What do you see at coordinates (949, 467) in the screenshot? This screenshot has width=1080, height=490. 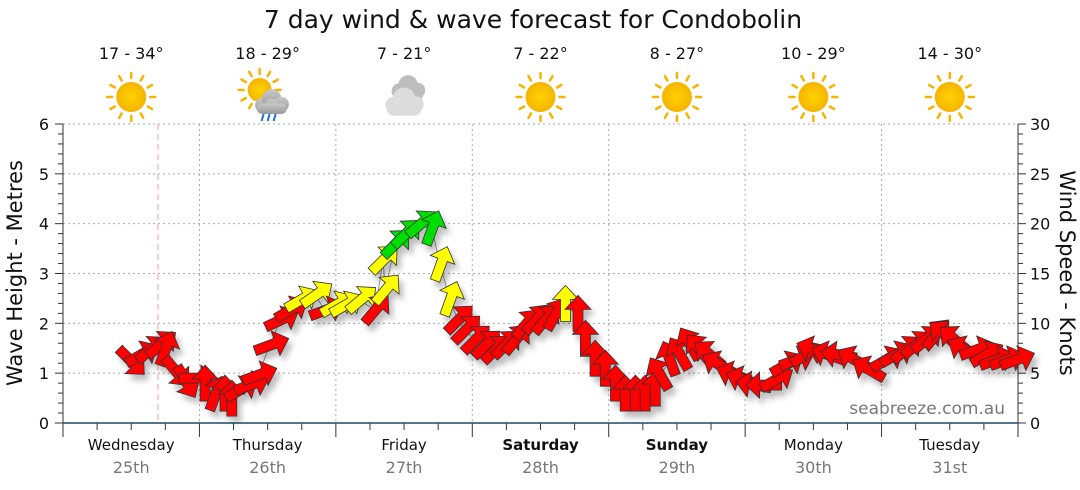 I see `day-date: 31st` at bounding box center [949, 467].